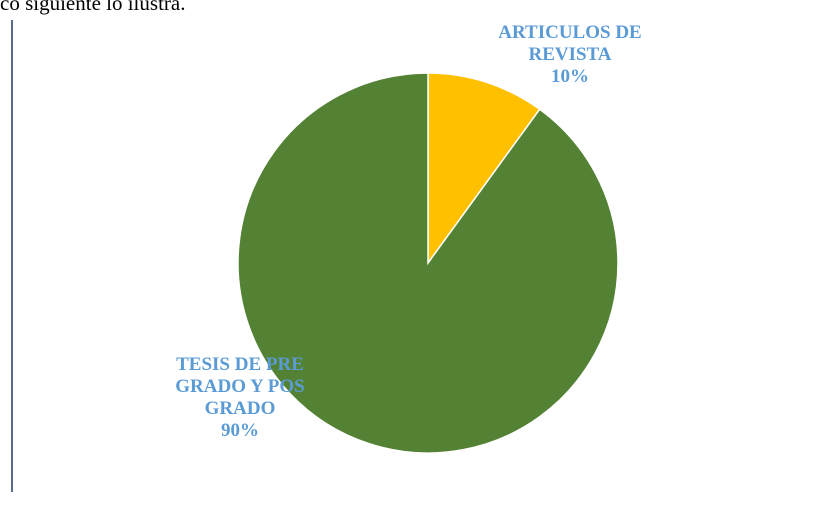 This screenshot has height=505, width=834. I want to click on data-label: TESIS DE PRE GRADO Y POS GRADO 90%, so click(240, 398).